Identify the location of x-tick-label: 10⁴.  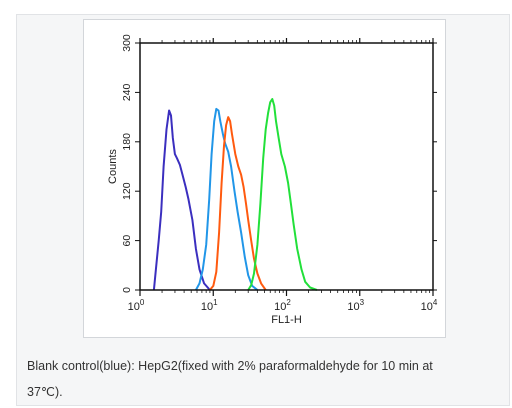
(429, 305).